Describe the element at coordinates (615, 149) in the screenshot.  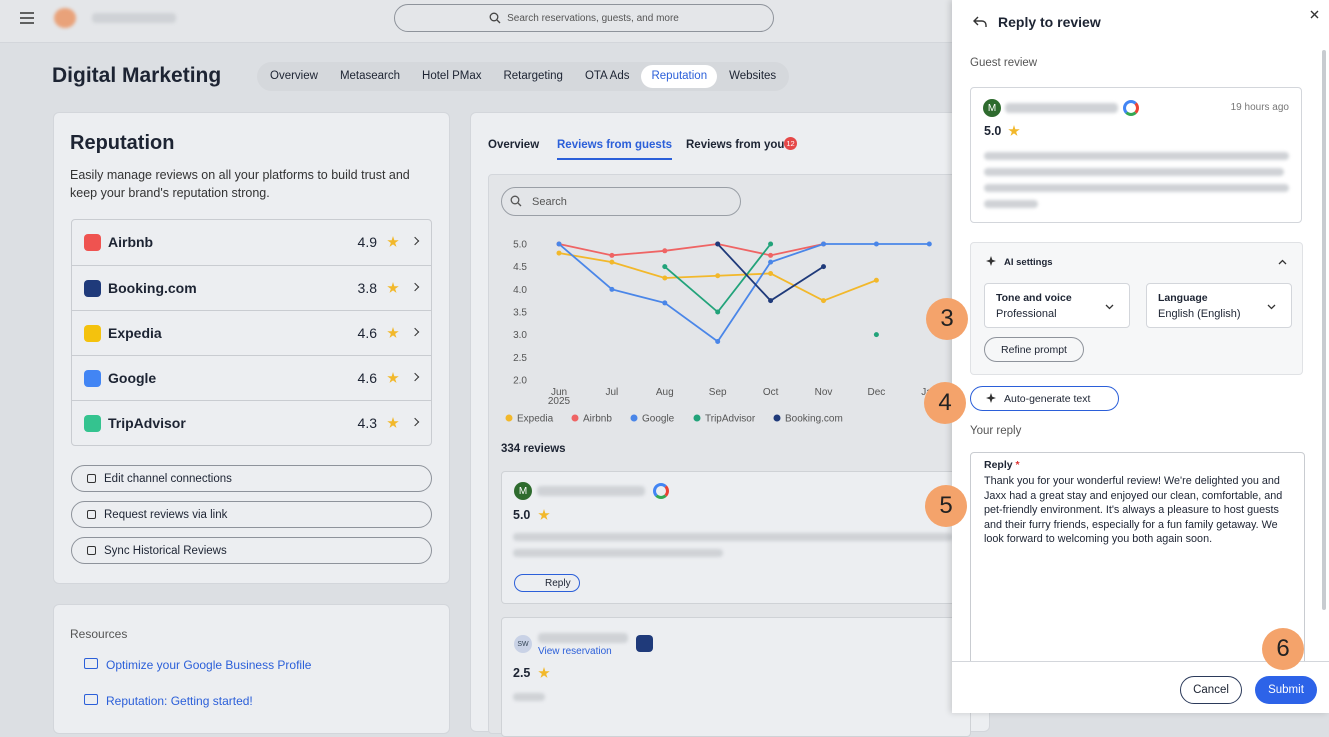
I see `reviews-tab: Reviews from guests` at that location.